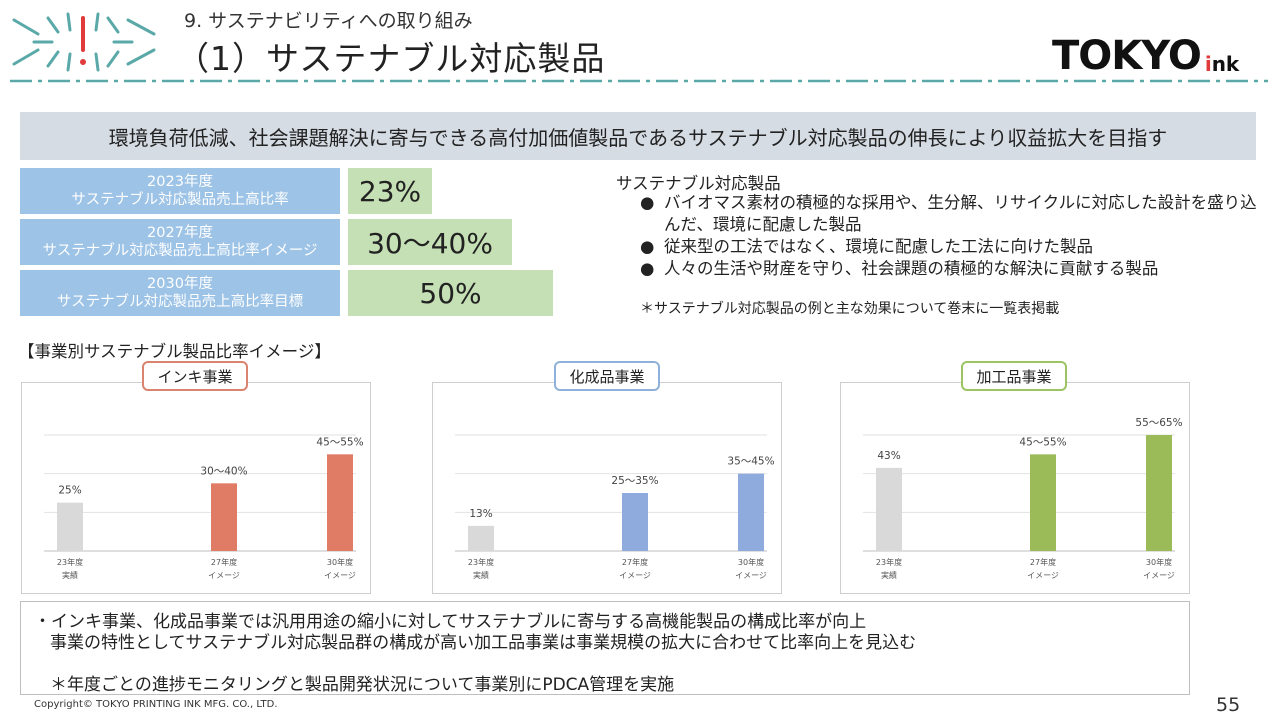  I want to click on chart-title-chemical: 化成品事業, so click(607, 376).